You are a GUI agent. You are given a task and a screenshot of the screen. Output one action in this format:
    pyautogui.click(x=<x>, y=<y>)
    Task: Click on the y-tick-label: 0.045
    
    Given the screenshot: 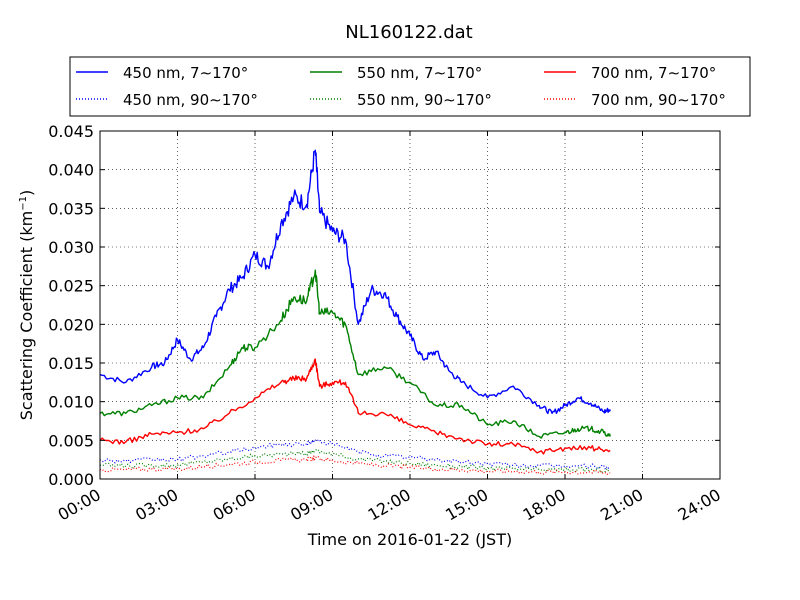 What is the action you would take?
    pyautogui.click(x=71, y=131)
    